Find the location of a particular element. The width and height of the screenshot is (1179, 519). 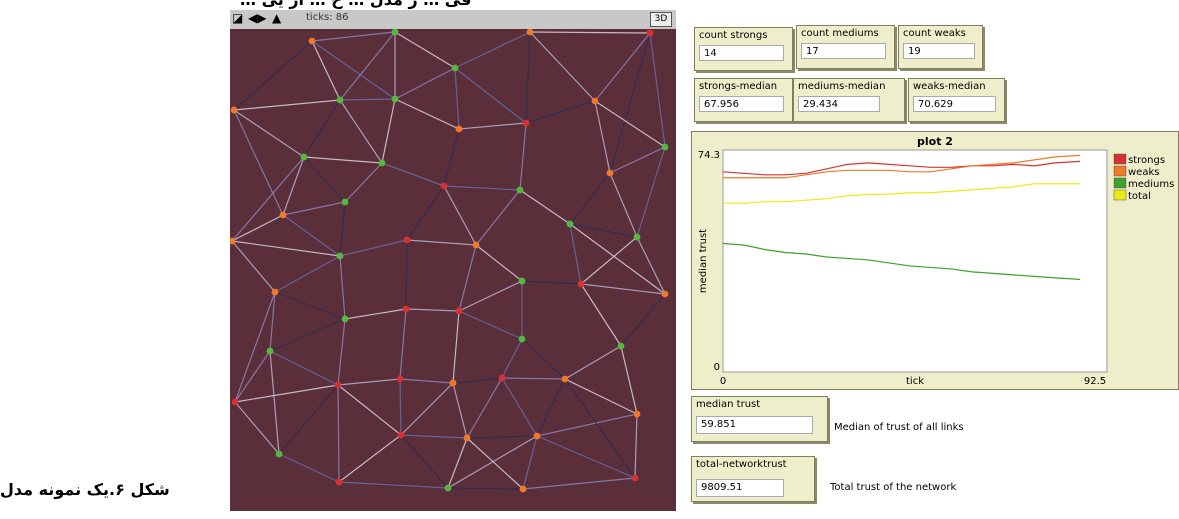

monitor-strongs-median: strongs-median 67.956 is located at coordinates (743, 100).